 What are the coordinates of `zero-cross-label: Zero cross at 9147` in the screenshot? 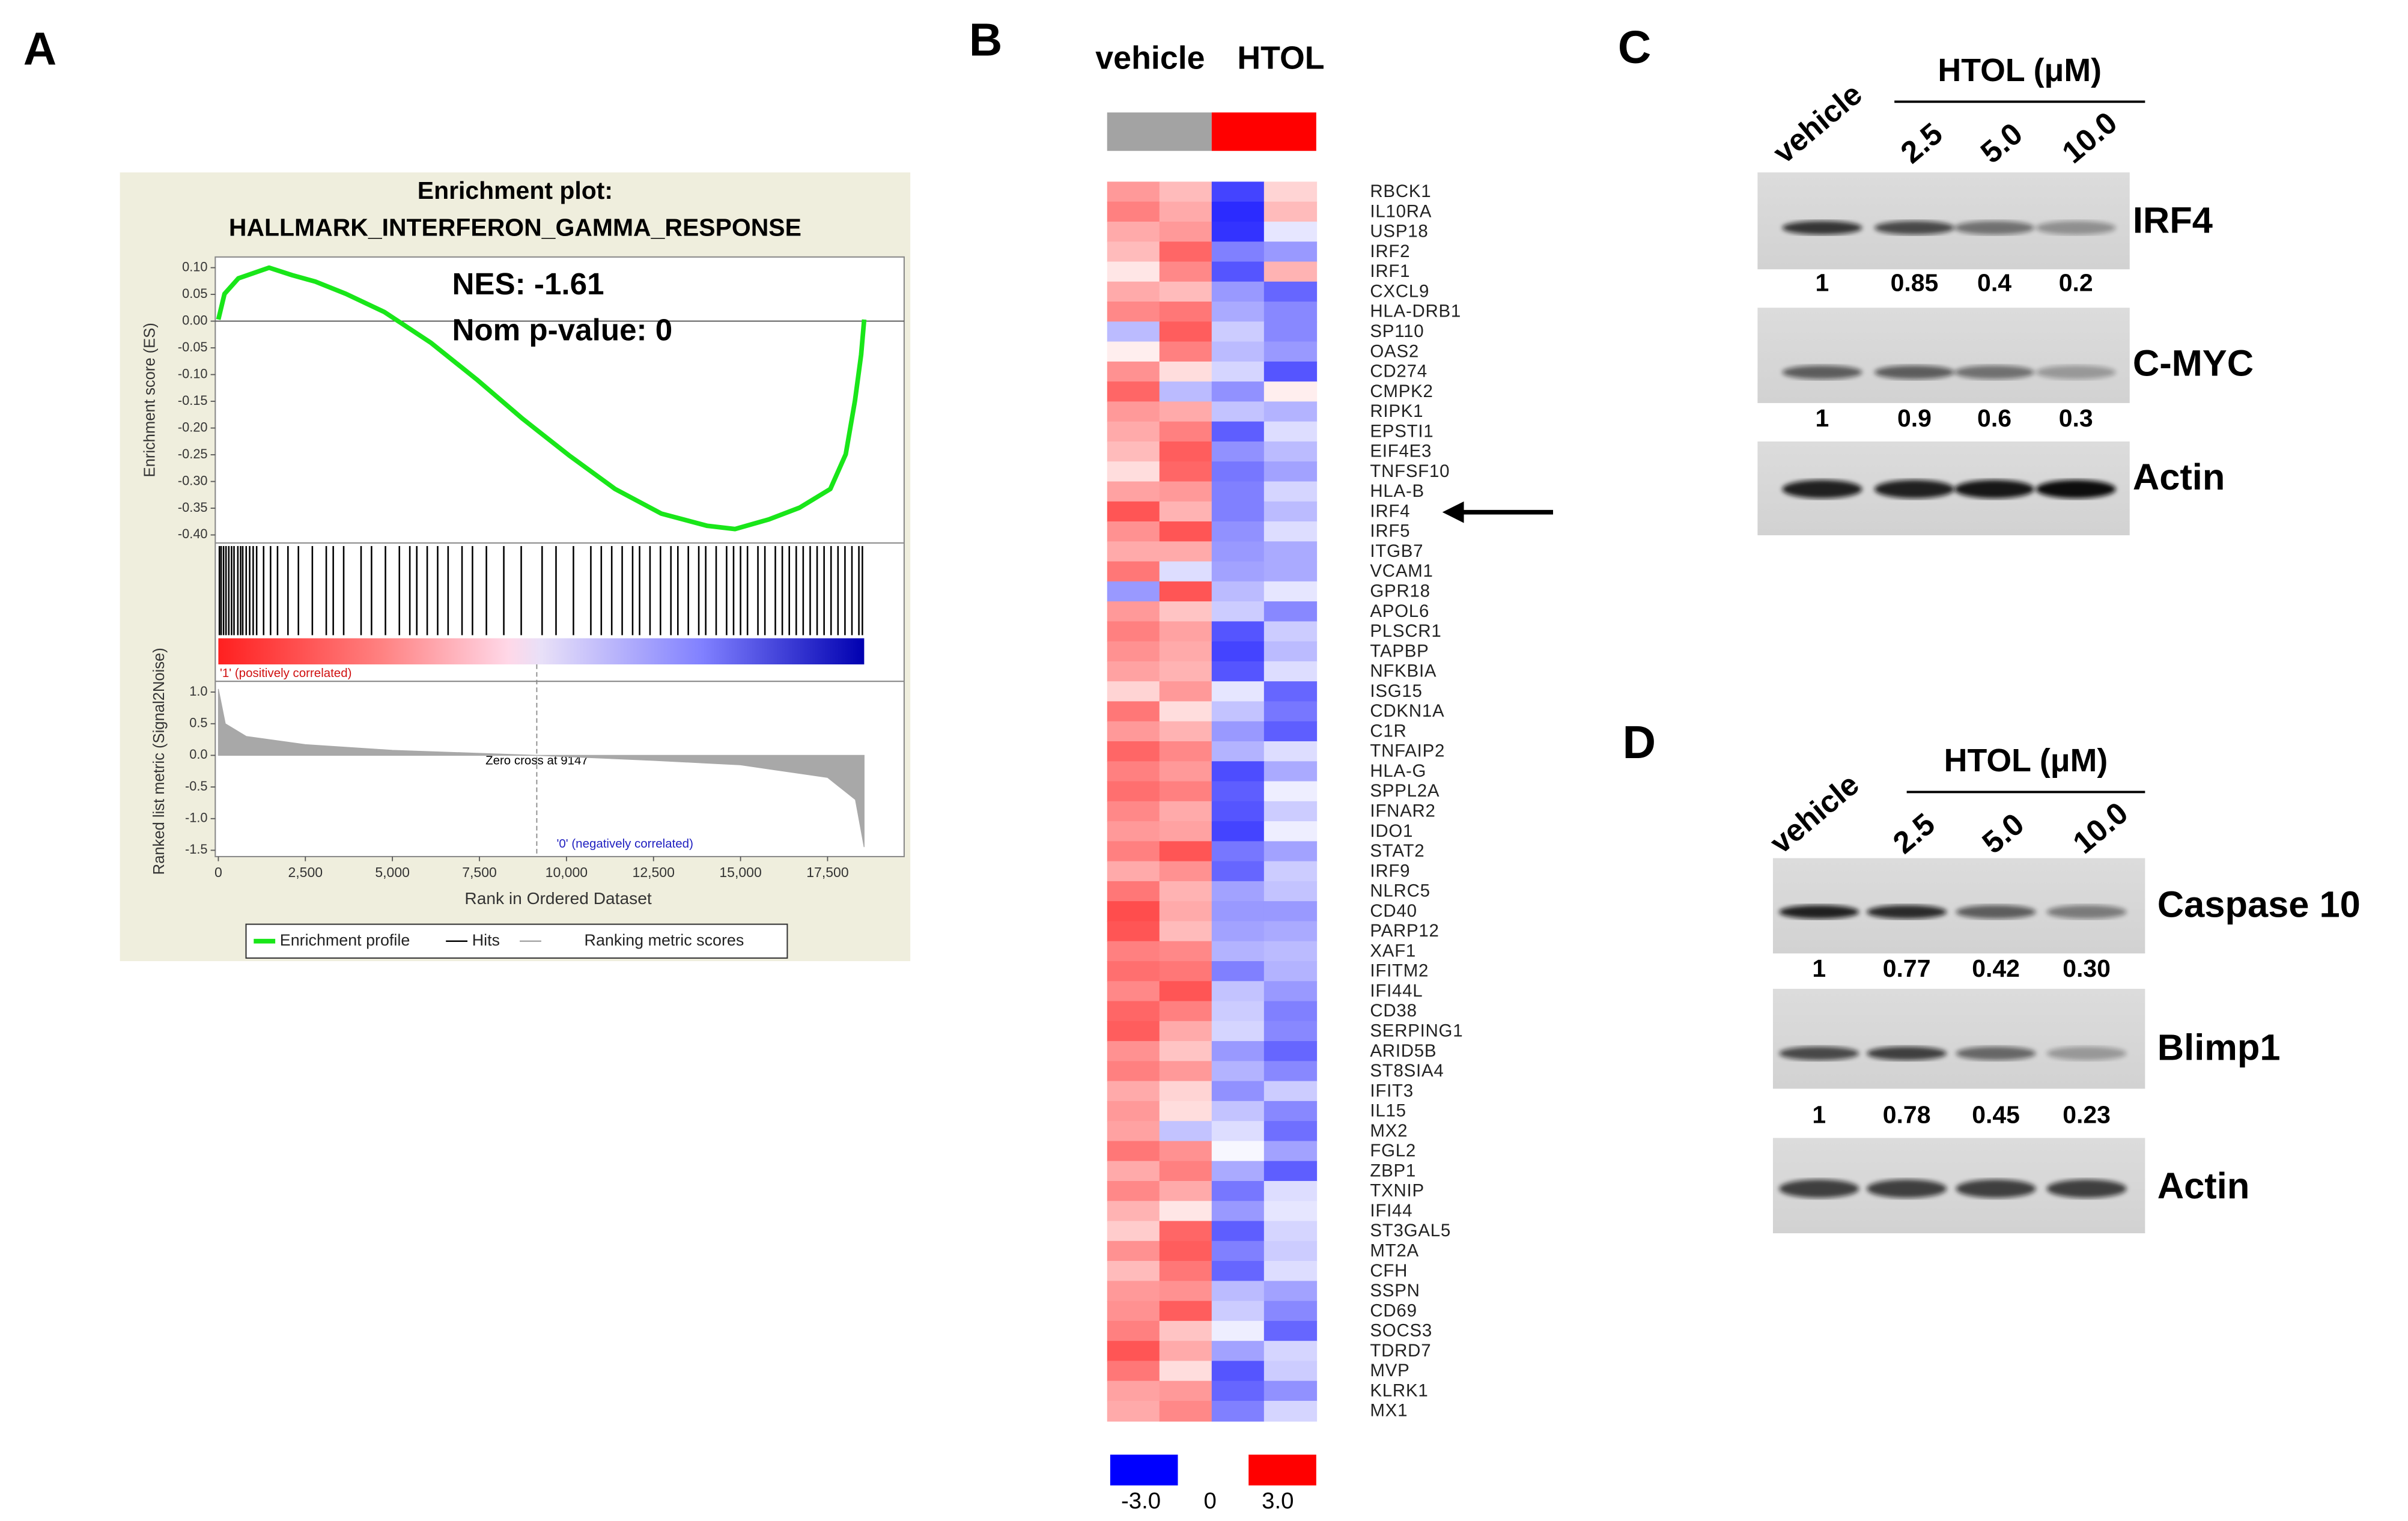 It's located at (536, 761).